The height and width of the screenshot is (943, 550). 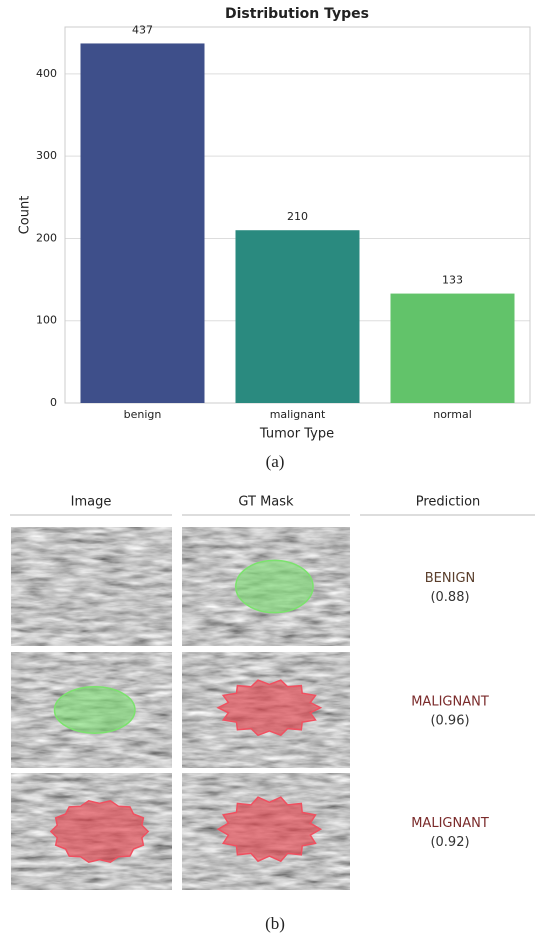 What do you see at coordinates (25, 215) in the screenshot?
I see `y-axis-label: Count` at bounding box center [25, 215].